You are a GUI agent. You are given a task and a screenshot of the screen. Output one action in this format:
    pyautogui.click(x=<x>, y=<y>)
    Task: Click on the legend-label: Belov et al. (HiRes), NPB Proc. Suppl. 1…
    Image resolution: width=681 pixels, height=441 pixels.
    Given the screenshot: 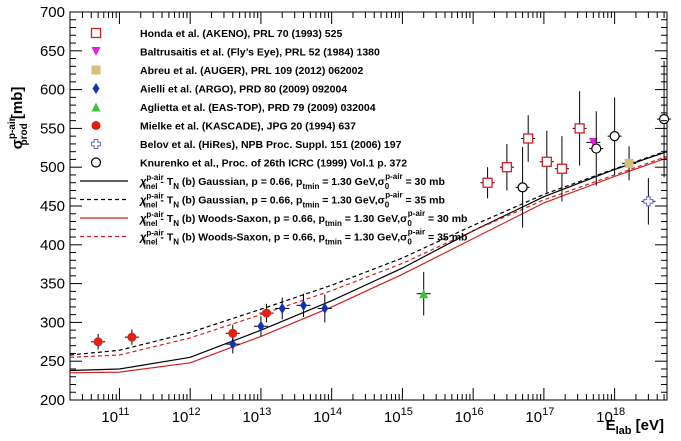 What is the action you would take?
    pyautogui.click(x=271, y=145)
    